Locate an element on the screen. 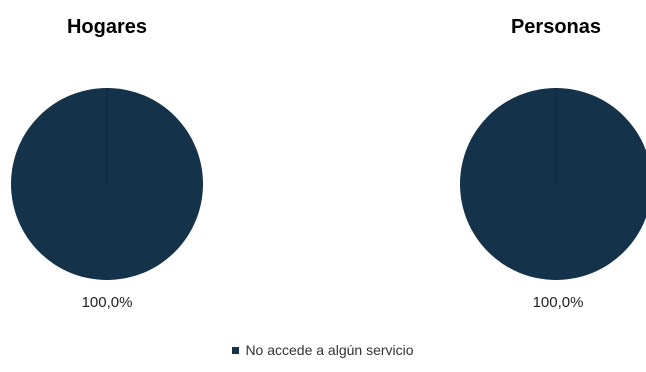 The image size is (646, 372). pie-chart-personas is located at coordinates (553, 184).